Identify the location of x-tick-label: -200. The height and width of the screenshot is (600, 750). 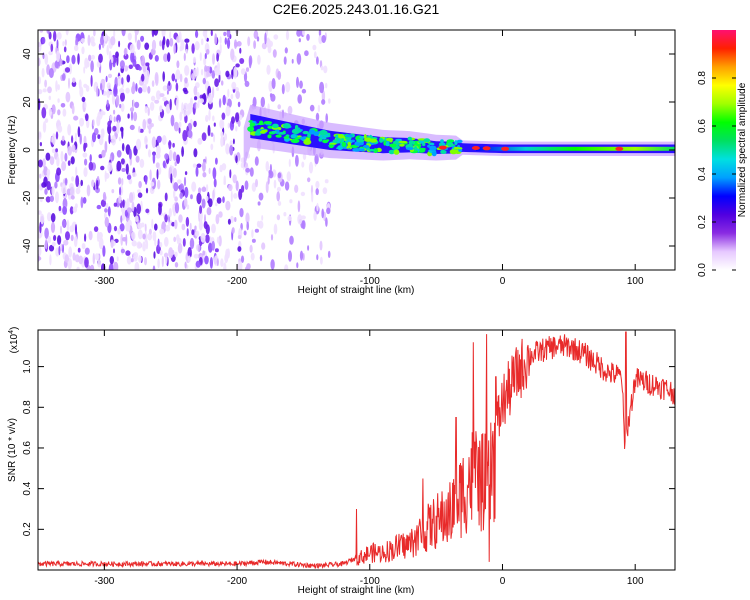
(237, 581).